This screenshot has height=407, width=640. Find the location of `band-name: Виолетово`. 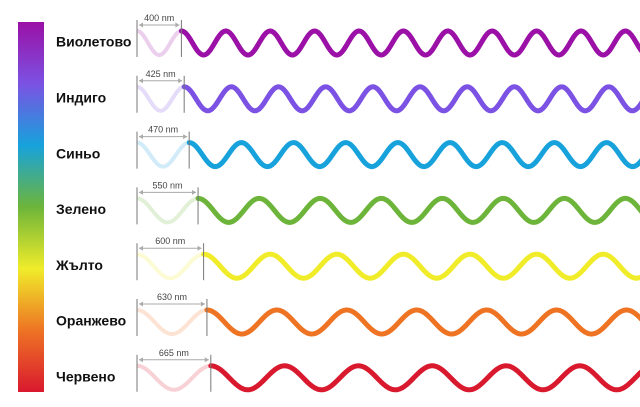

band-name: Виолетово is located at coordinates (93, 42).